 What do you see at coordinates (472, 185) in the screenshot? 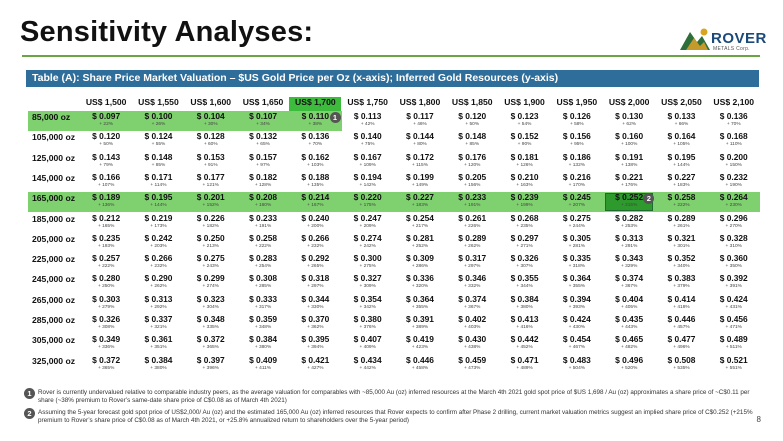
I see `premium-percent: + 156%` at bounding box center [472, 185].